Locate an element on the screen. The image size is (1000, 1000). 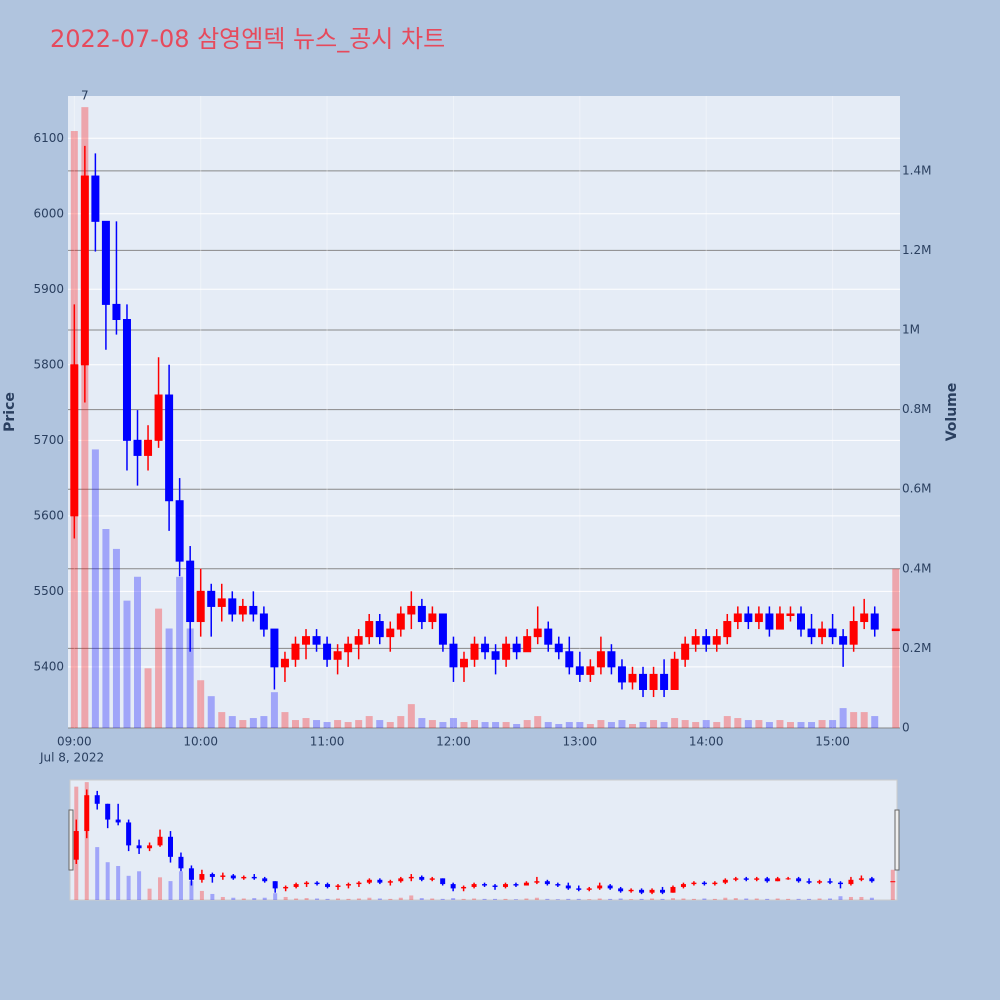
x-date-label: Jul 8, 2022 is located at coordinates (71, 758).